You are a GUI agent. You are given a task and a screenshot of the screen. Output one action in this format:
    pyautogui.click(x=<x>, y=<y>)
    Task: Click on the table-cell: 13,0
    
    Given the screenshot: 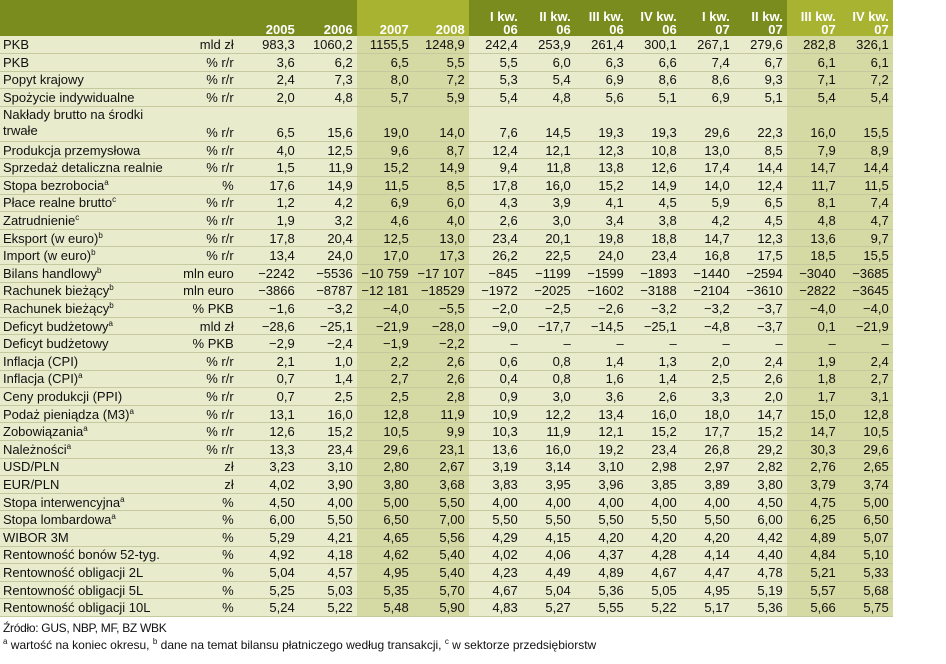 What is the action you would take?
    pyautogui.click(x=440, y=238)
    